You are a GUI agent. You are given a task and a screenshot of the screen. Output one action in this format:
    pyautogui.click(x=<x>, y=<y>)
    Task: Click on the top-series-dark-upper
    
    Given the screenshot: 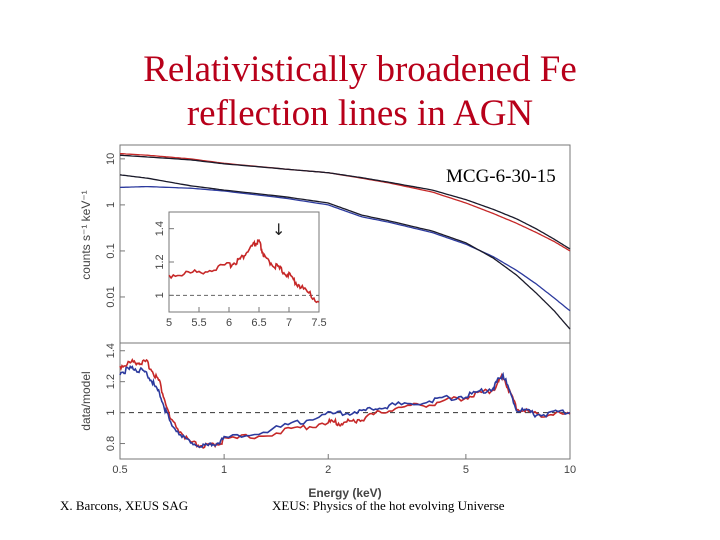 What is the action you would take?
    pyautogui.click(x=345, y=202)
    